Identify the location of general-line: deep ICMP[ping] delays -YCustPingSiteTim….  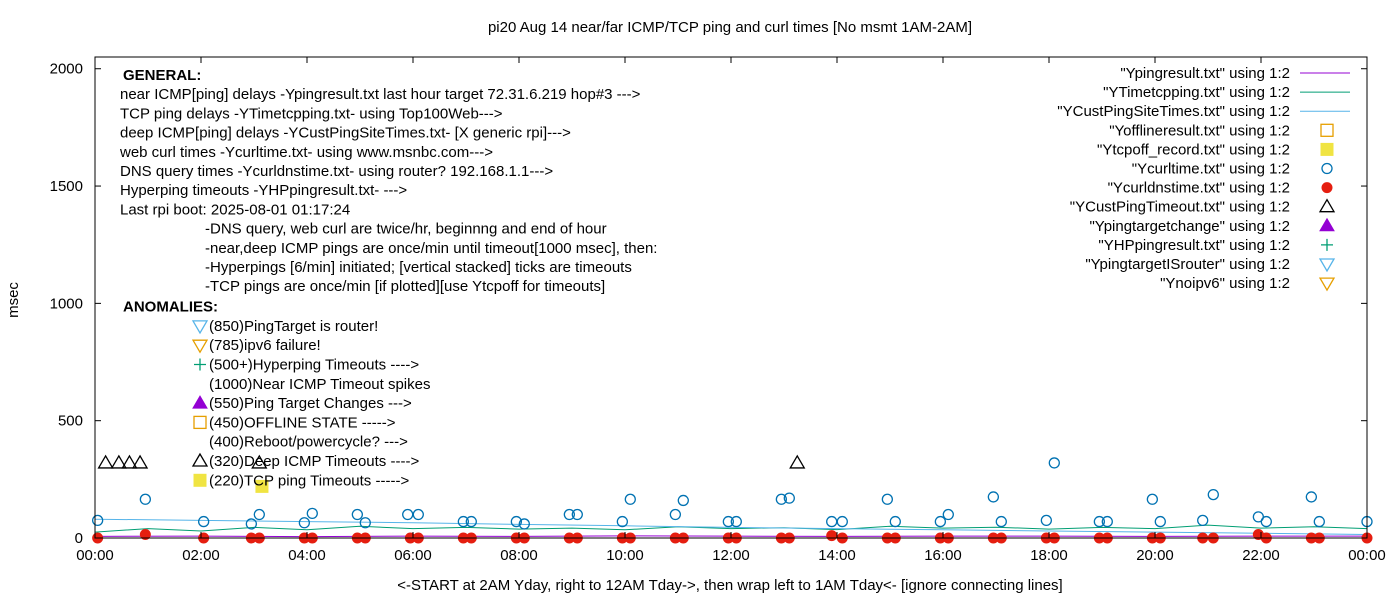
(345, 133).